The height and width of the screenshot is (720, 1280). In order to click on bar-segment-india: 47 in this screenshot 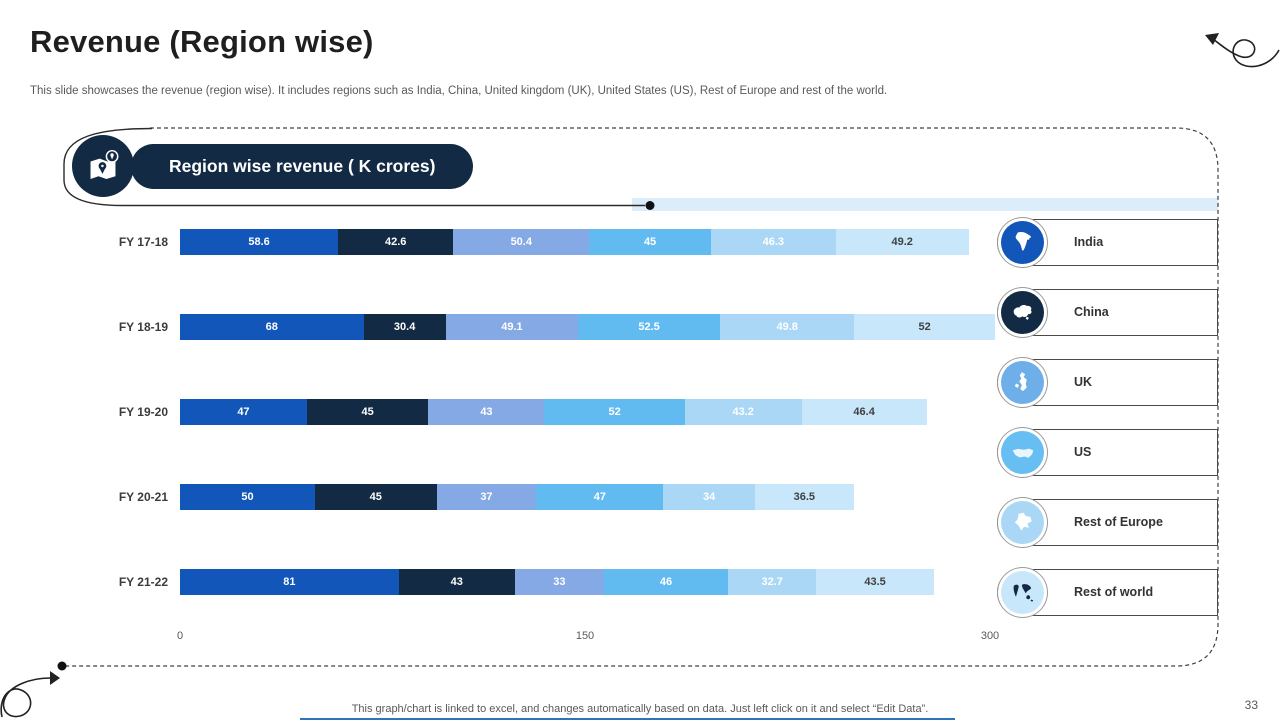, I will do `click(243, 412)`.